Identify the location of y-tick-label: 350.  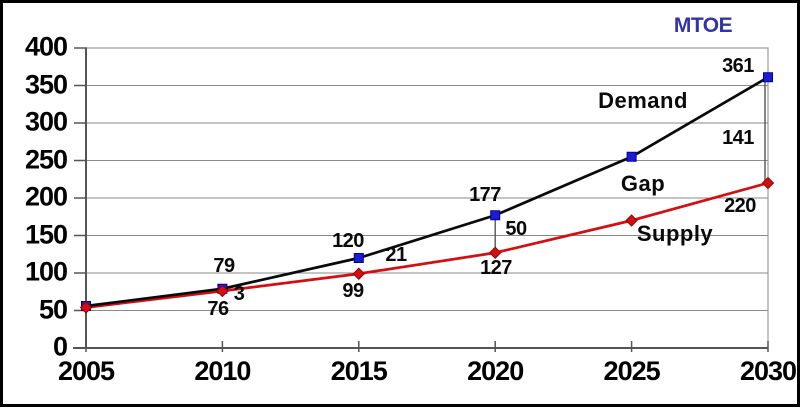
(46, 83).